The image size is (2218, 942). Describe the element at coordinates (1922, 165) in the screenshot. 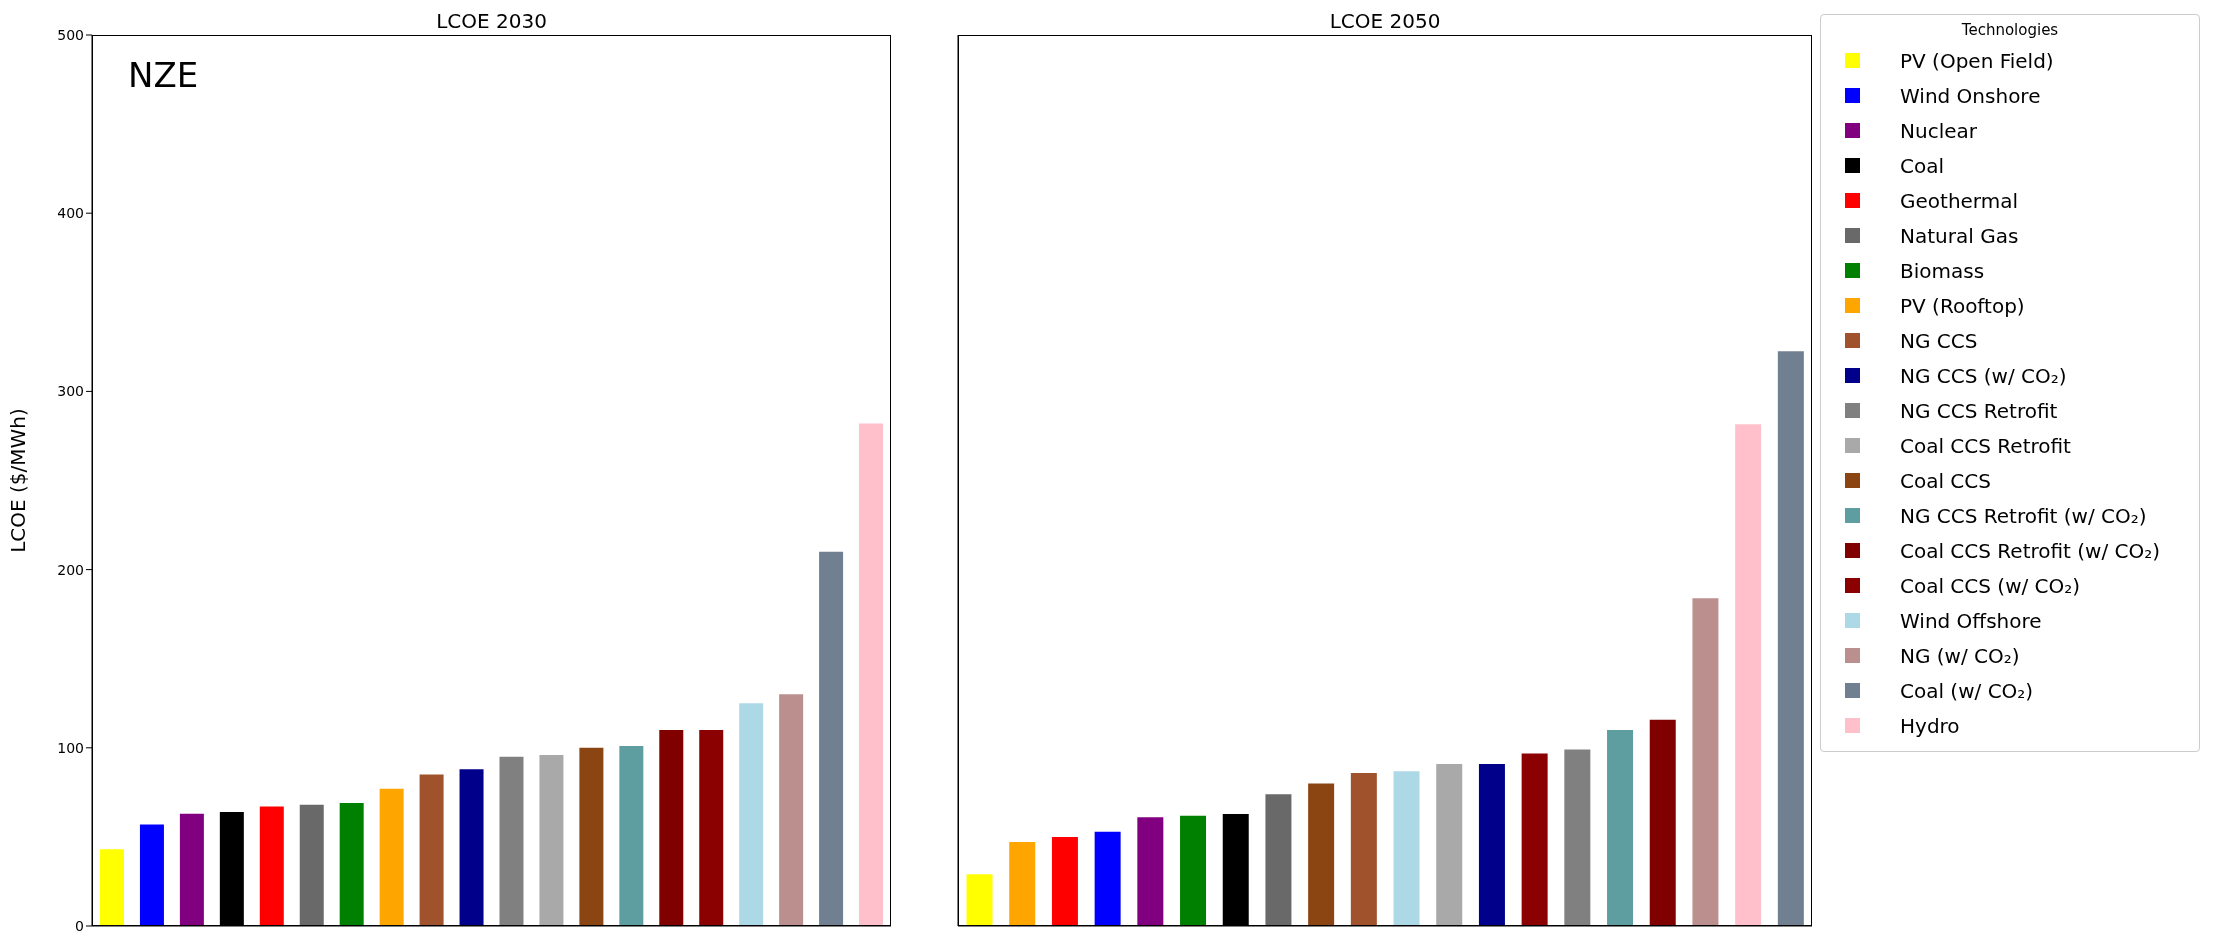

I see `legend-label: Coal` at that location.